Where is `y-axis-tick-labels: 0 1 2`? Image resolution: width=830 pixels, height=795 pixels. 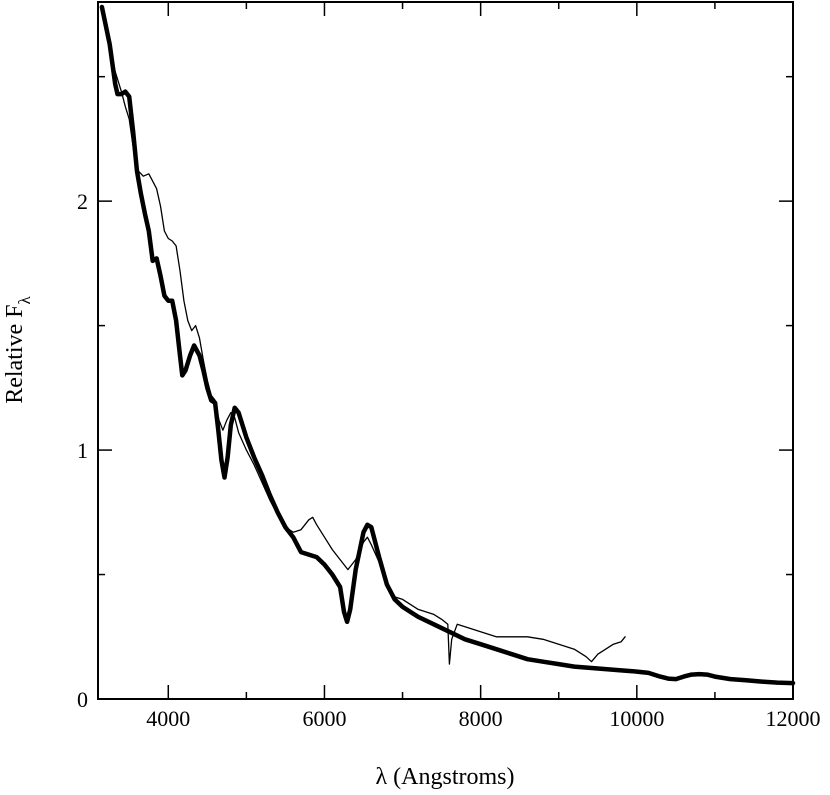
y-axis-tick-labels: 0 1 2 is located at coordinates (82, 450).